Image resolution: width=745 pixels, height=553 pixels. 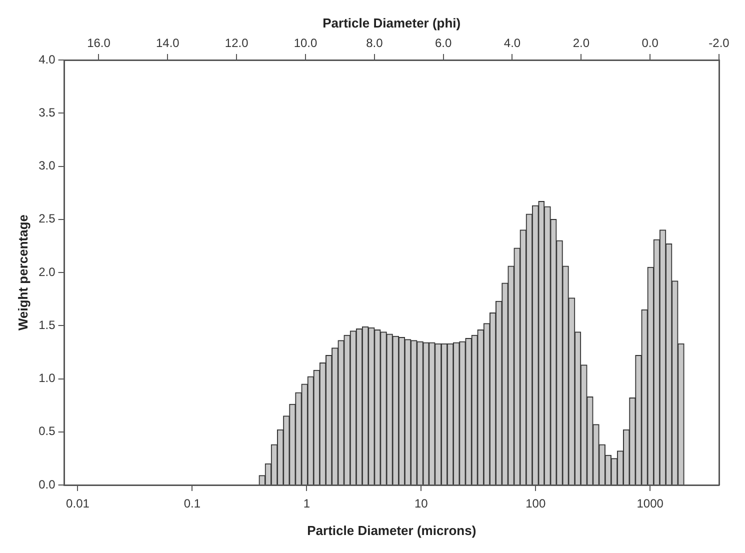 I want to click on y-tick-label: 4.0, so click(x=47, y=59).